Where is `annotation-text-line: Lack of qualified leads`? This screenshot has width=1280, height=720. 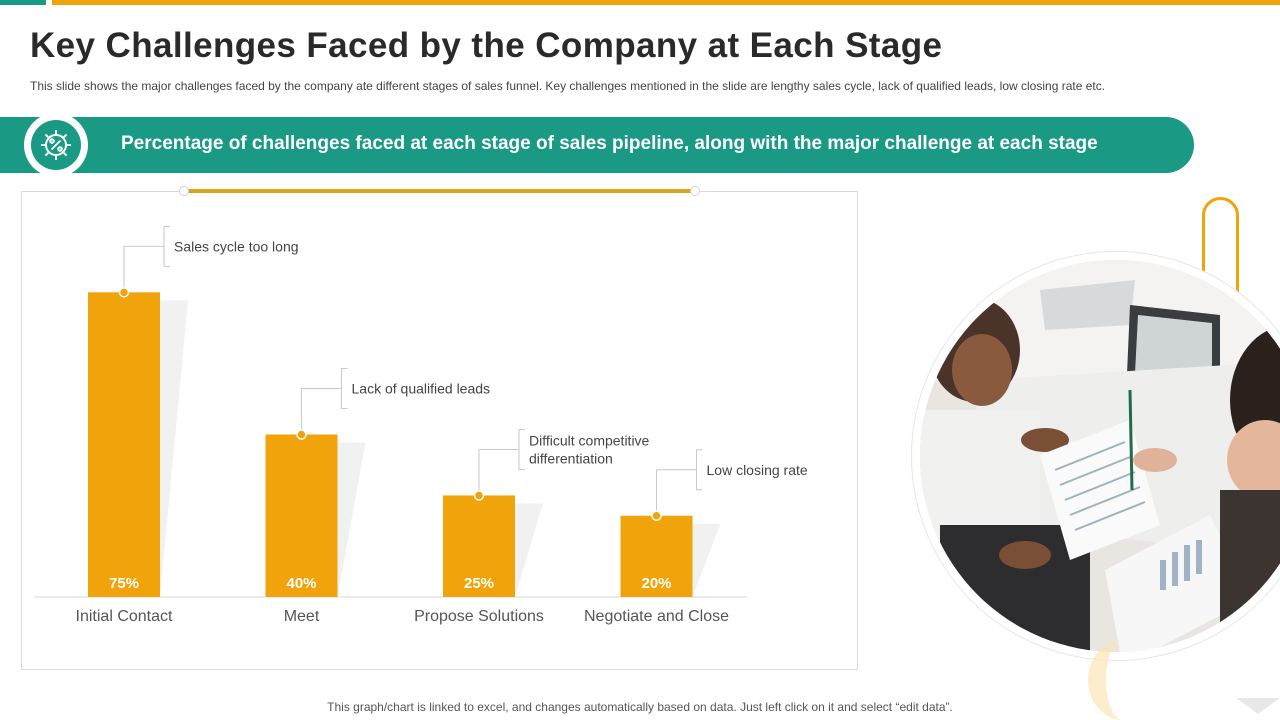 annotation-text-line: Lack of qualified leads is located at coordinates (421, 389).